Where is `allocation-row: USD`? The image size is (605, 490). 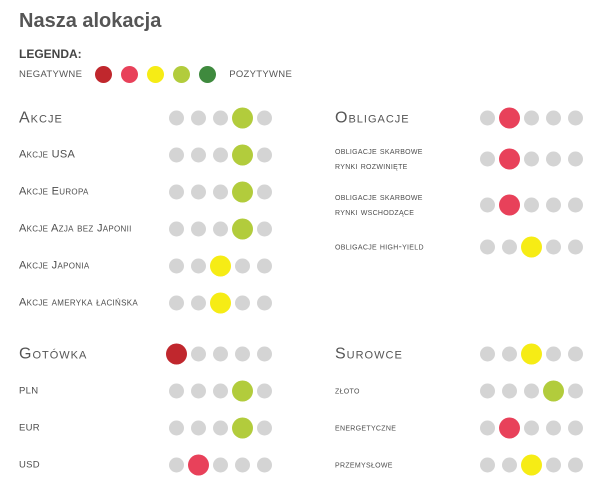 allocation-row: USD is located at coordinates (154, 464).